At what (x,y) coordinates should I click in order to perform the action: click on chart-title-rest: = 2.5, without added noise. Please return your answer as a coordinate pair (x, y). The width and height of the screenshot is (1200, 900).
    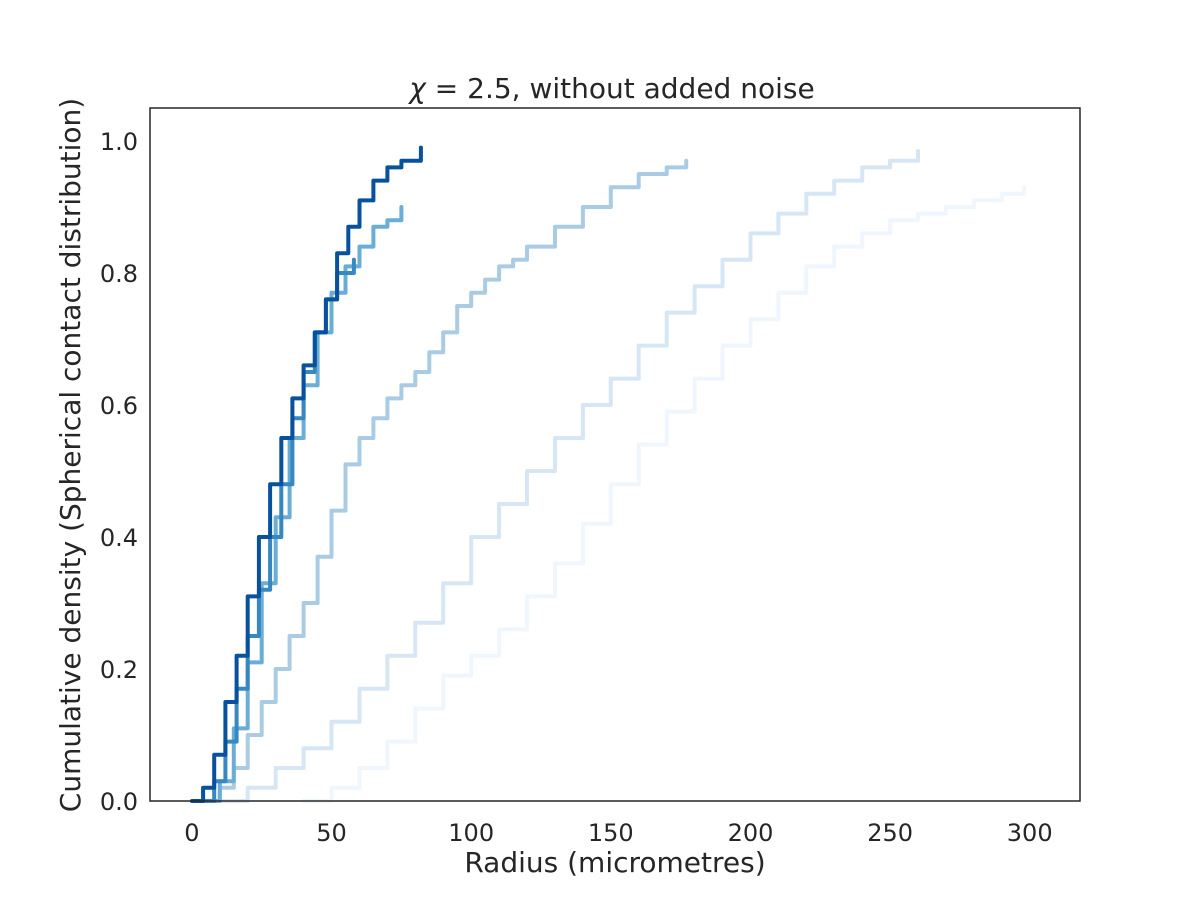
    Looking at the image, I should click on (620, 88).